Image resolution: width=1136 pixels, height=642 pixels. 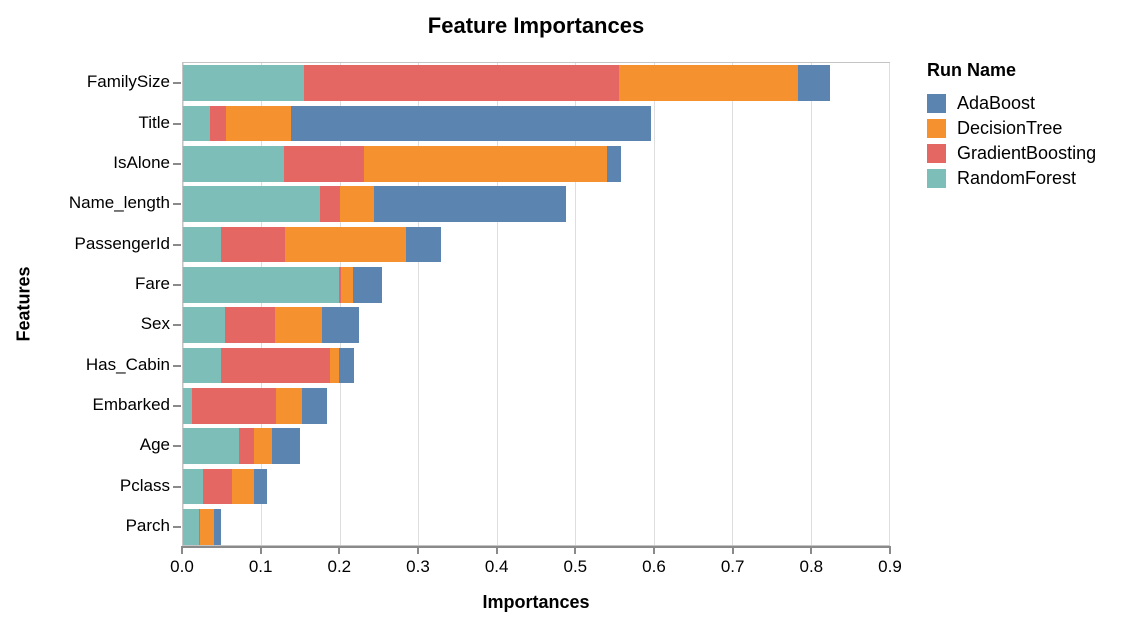 What do you see at coordinates (972, 70) in the screenshot?
I see `legend-title: Run Name` at bounding box center [972, 70].